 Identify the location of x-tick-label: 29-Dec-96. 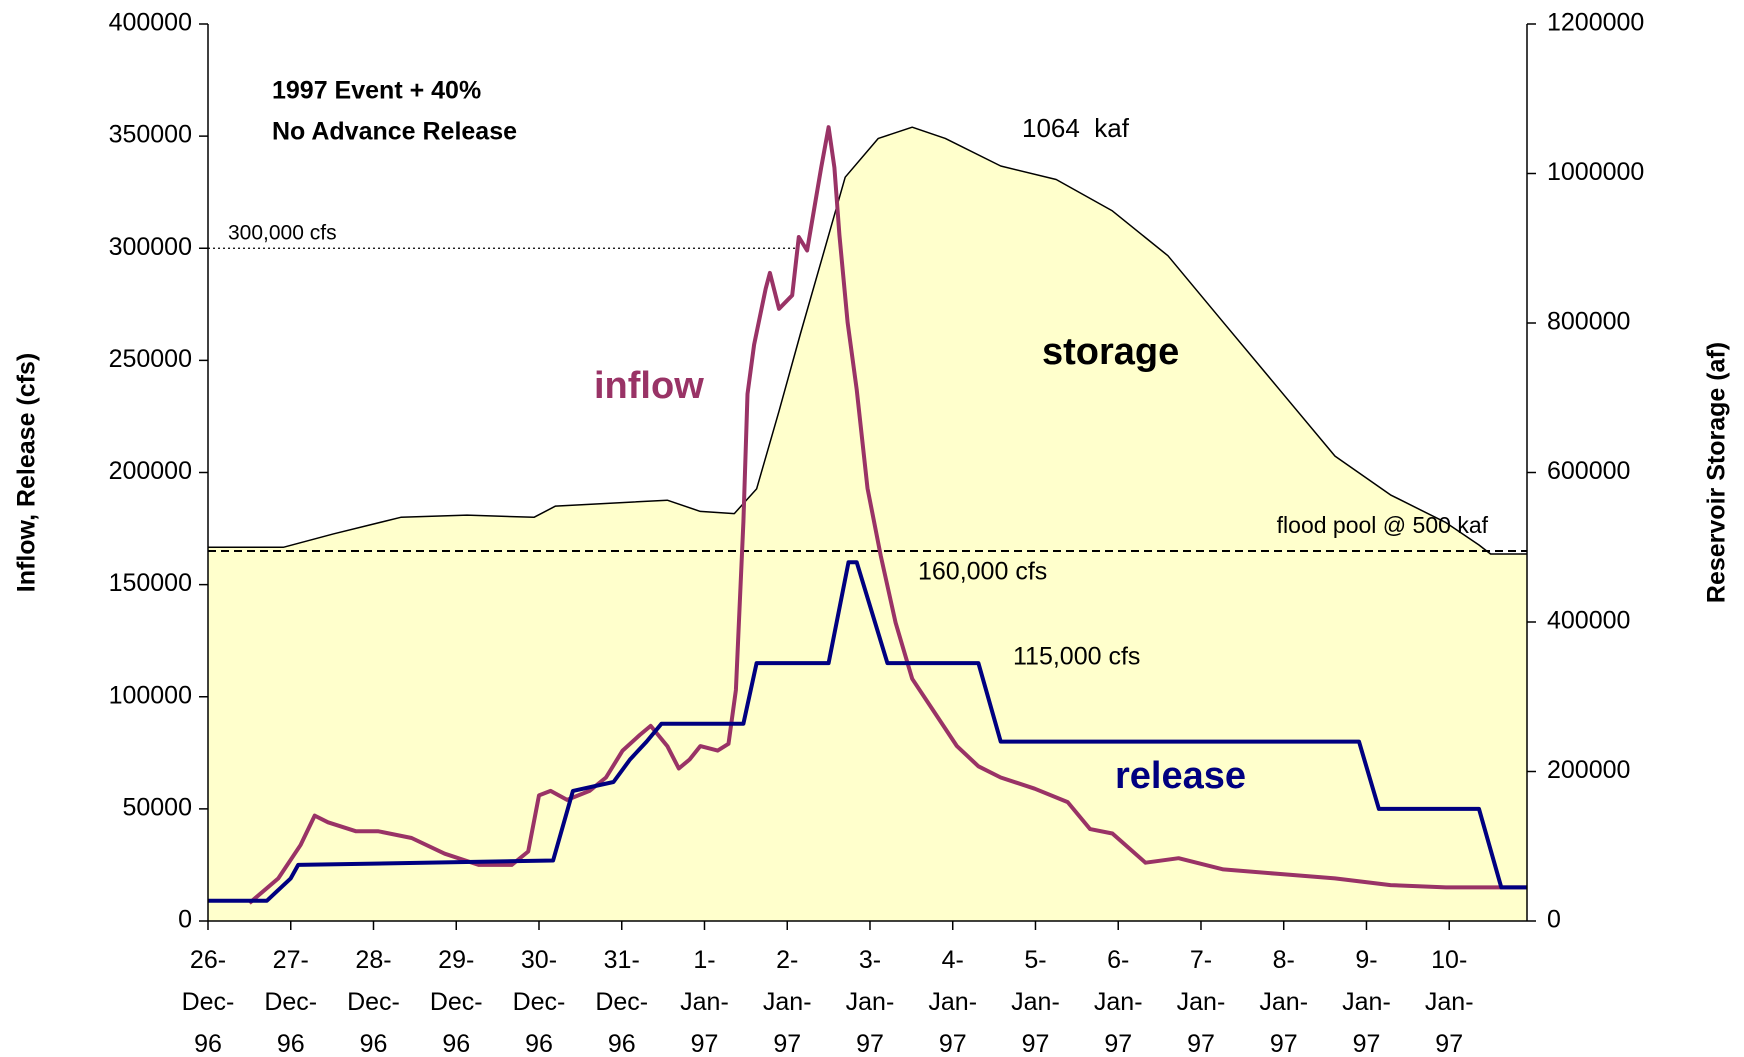
(456, 1001).